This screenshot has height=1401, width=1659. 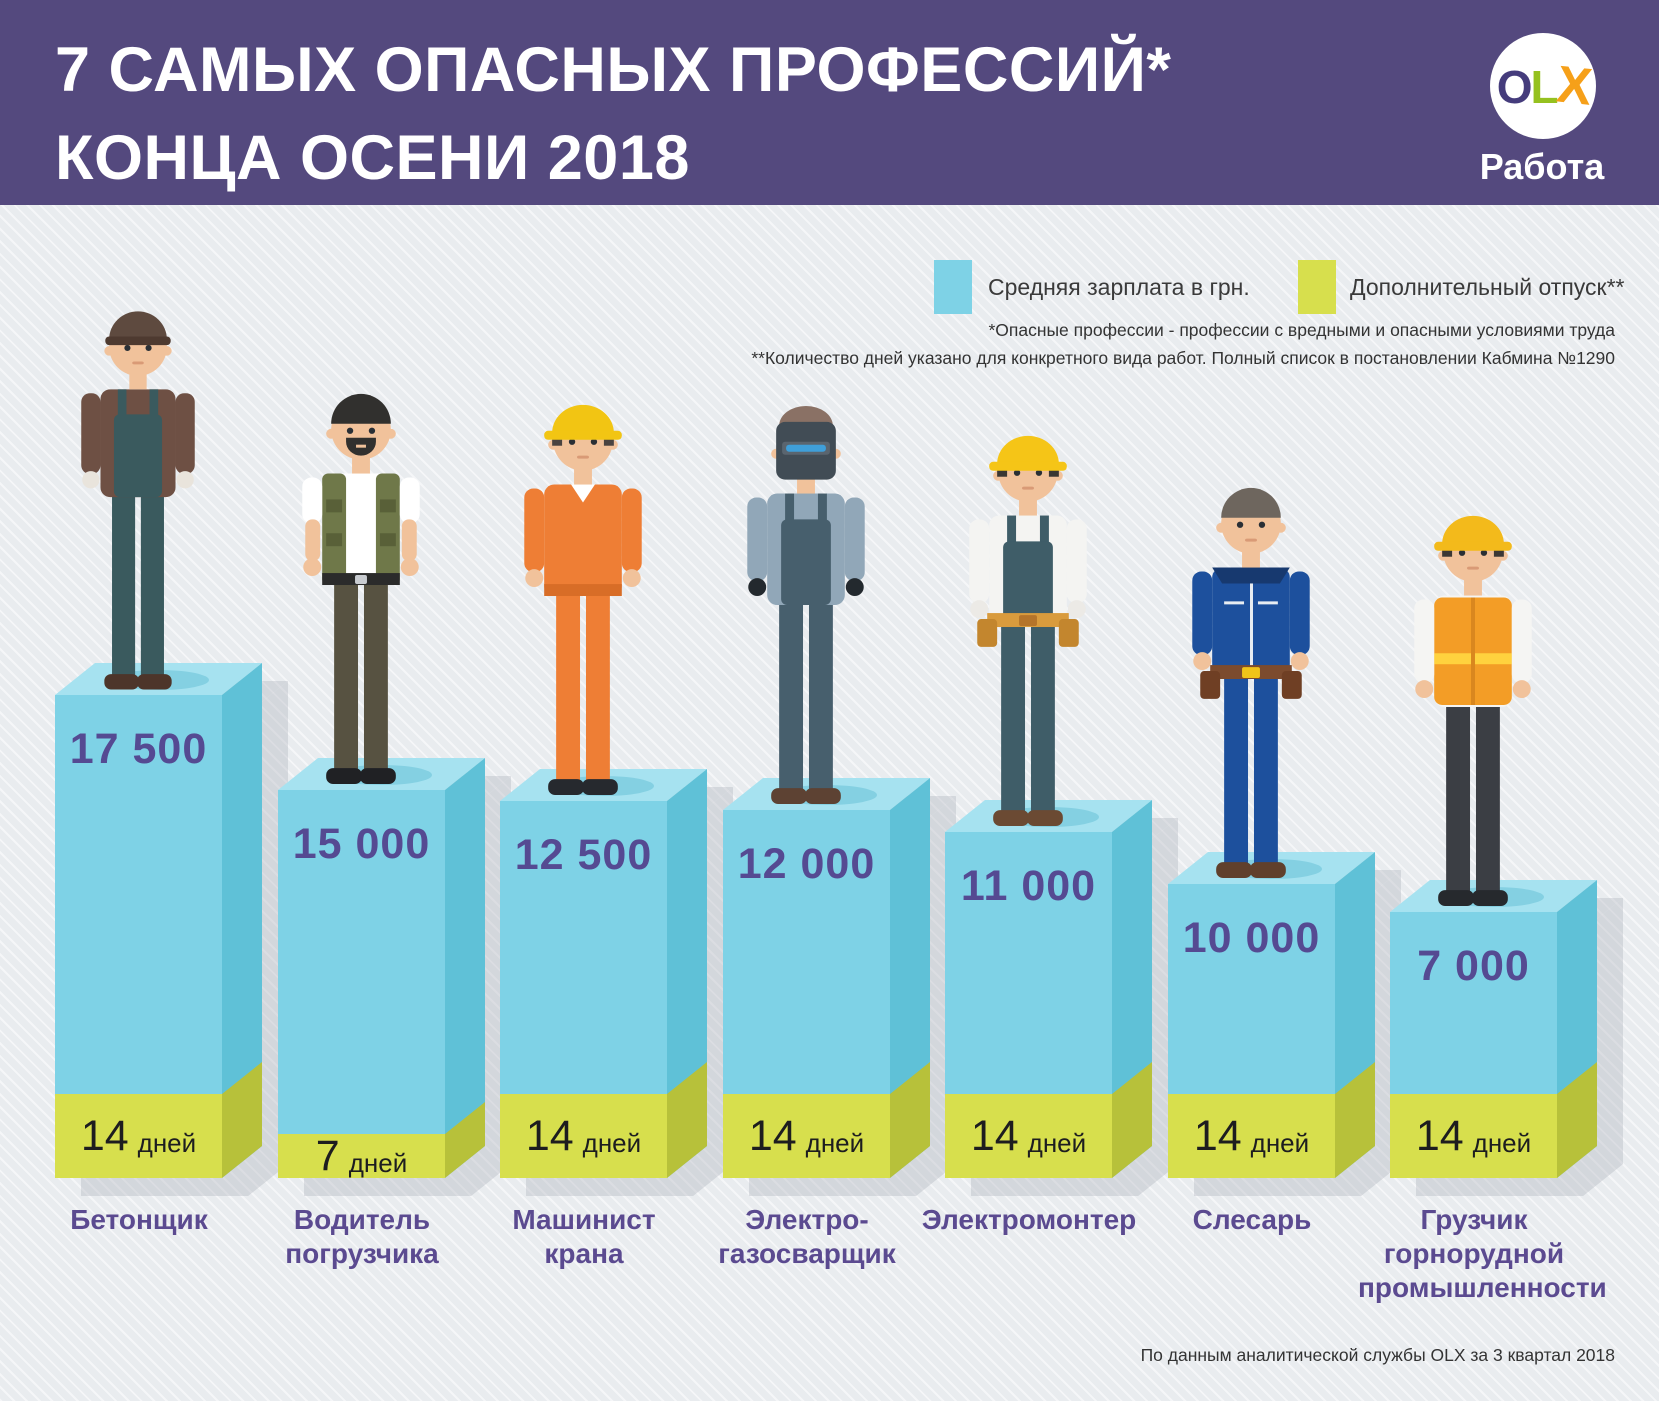 I want to click on profession-label: Грузчик горнорудной промышленности, so click(x=1482, y=1253).